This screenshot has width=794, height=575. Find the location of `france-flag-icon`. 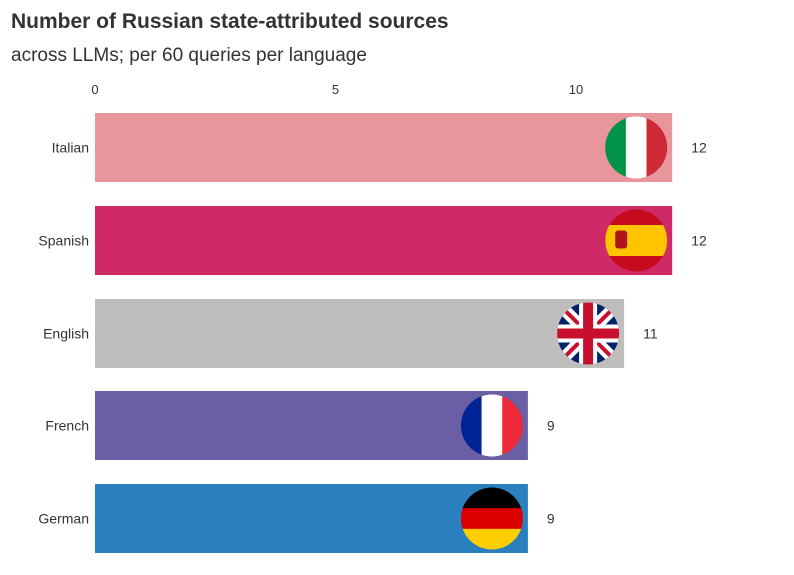

france-flag-icon is located at coordinates (491, 425).